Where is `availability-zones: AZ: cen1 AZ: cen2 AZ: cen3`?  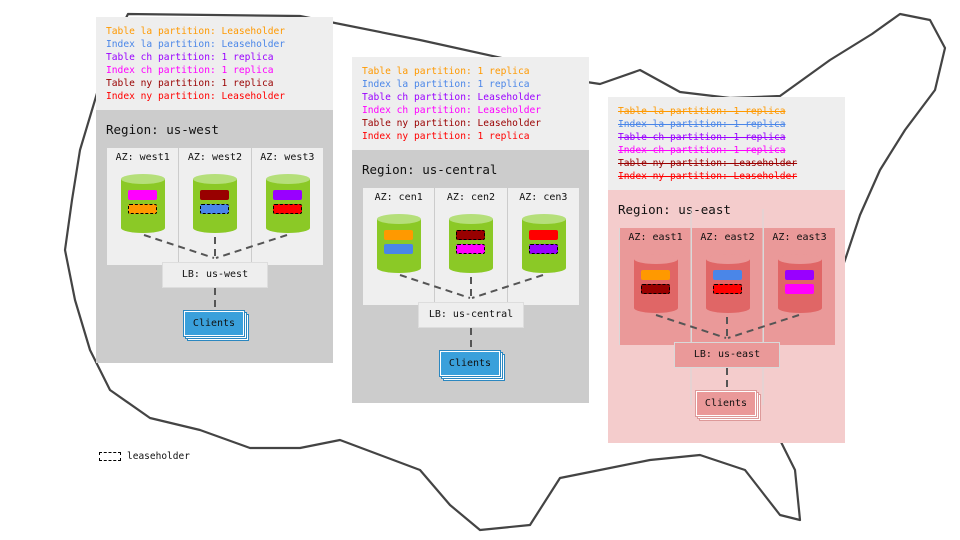
availability-zones: AZ: cen1 AZ: cen2 AZ: cen3 is located at coordinates (471, 246).